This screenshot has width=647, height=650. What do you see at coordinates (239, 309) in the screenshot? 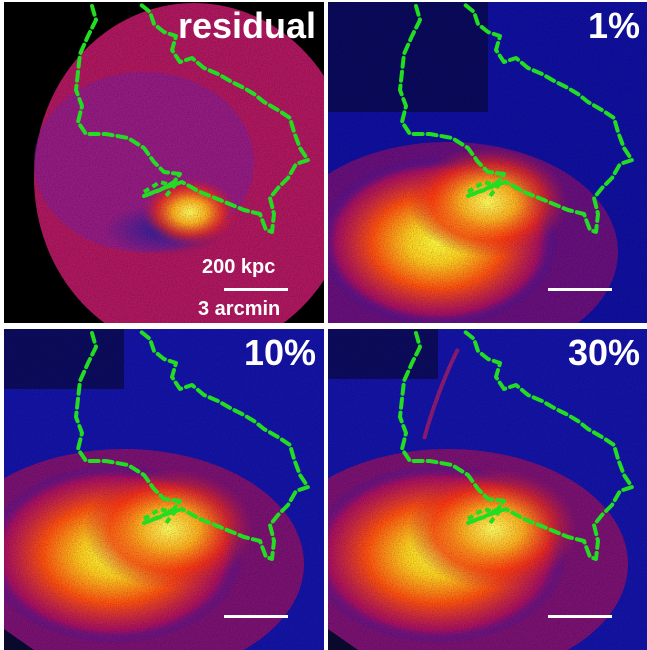
I see `scale-label-arcmin: 3 arcmin` at bounding box center [239, 309].